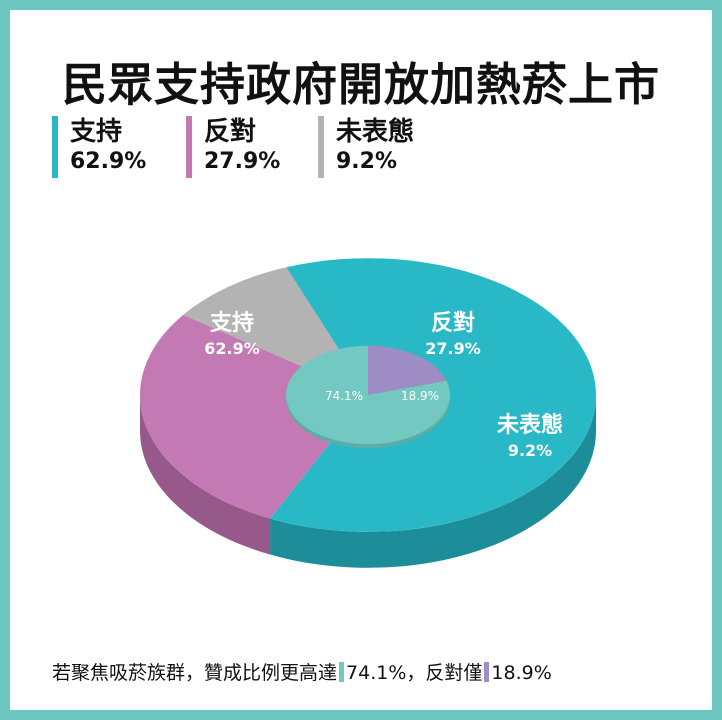  What do you see at coordinates (232, 348) in the screenshot?
I see `slice-label-value: 62.9%` at bounding box center [232, 348].